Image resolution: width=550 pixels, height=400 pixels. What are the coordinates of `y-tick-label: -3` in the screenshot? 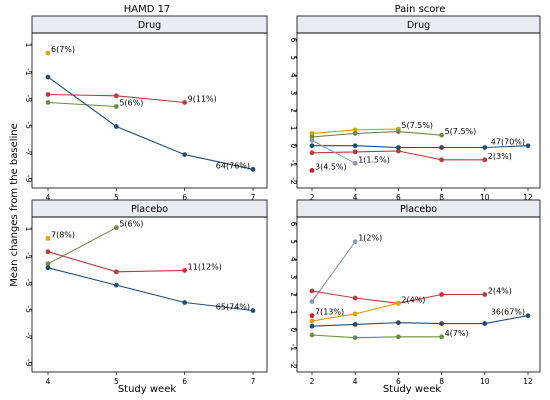 It's located at (28, 99).